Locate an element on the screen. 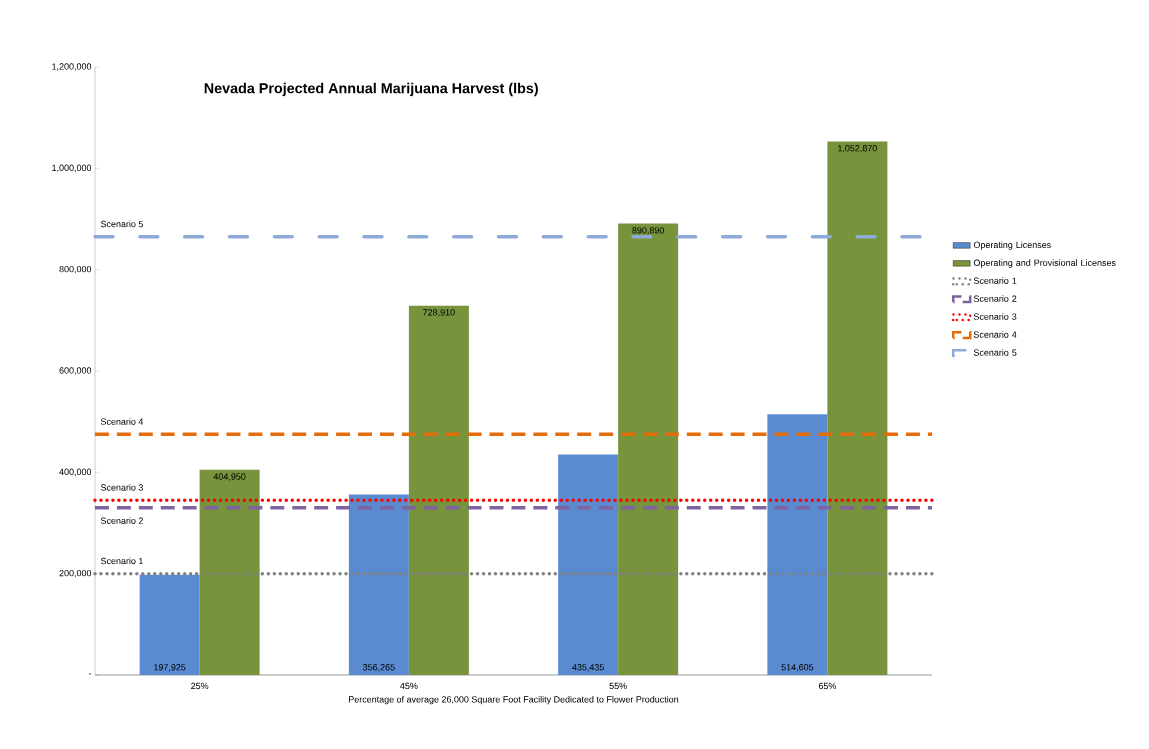  y-tick-label: - is located at coordinates (90, 674).